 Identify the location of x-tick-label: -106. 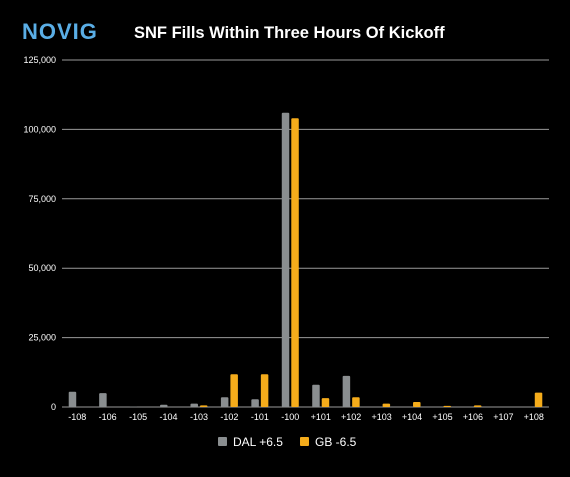
(108, 417).